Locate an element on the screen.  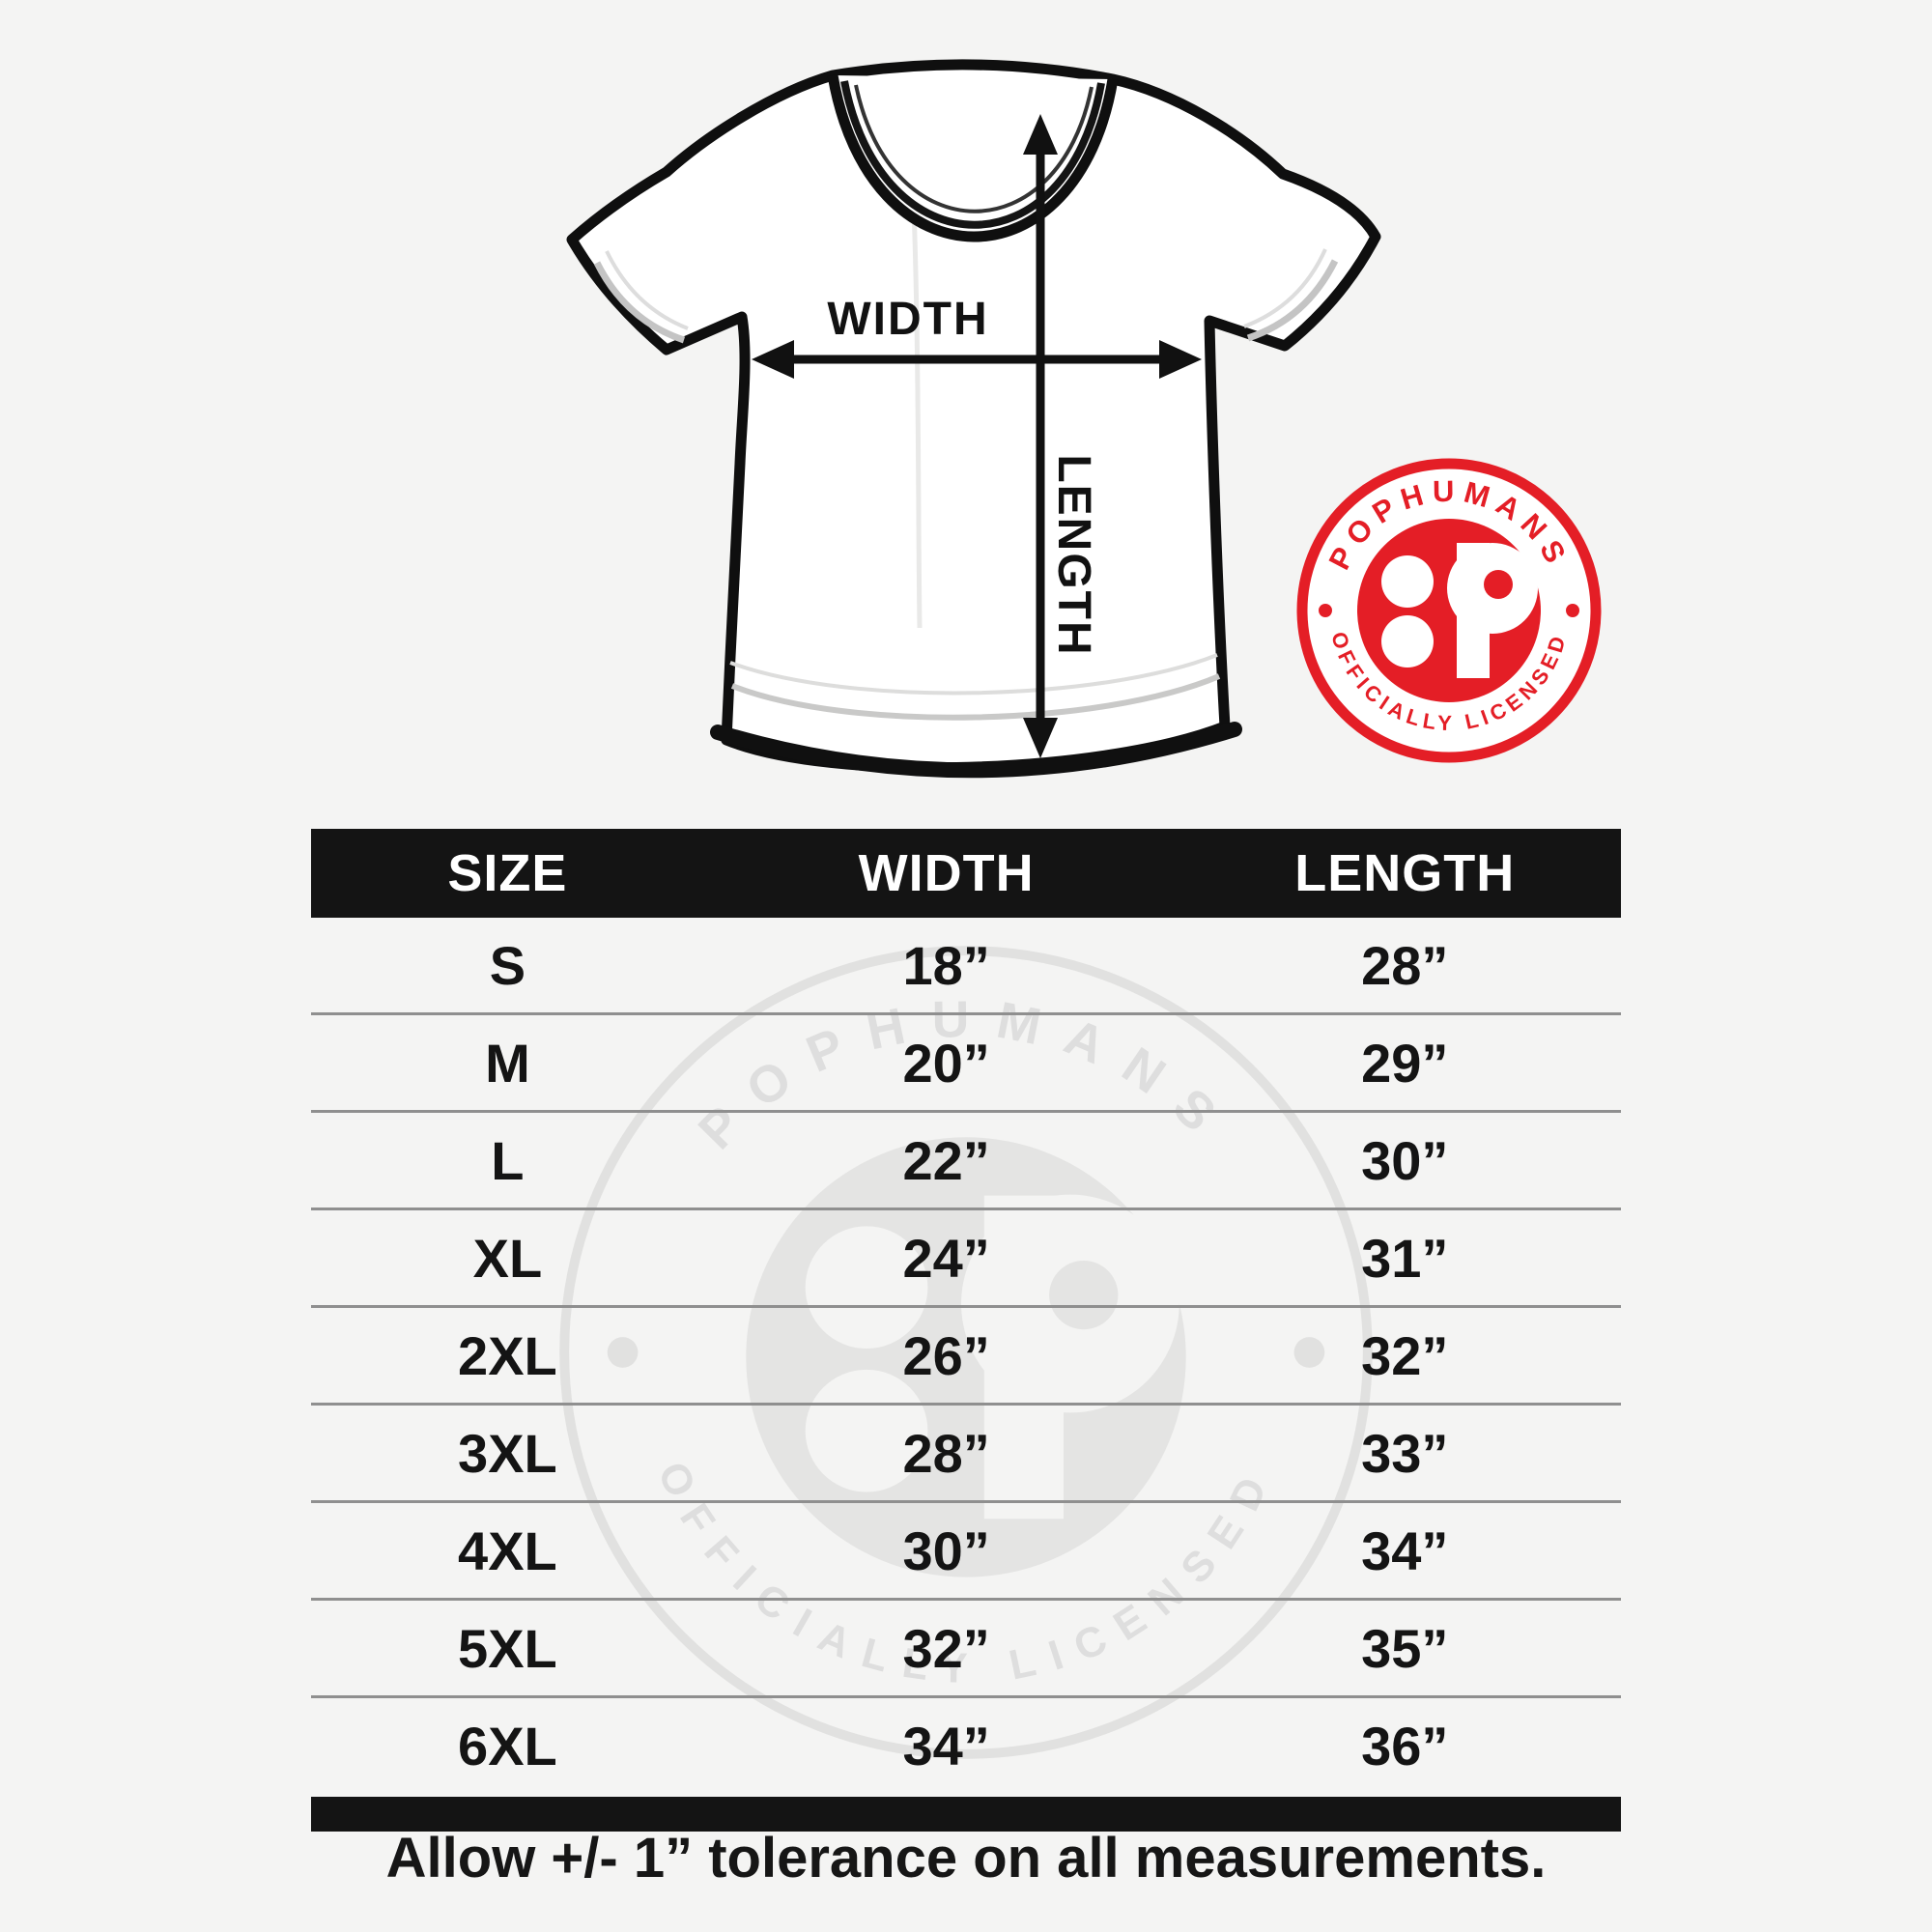
table-row: M 20” 29” is located at coordinates (966, 1061).